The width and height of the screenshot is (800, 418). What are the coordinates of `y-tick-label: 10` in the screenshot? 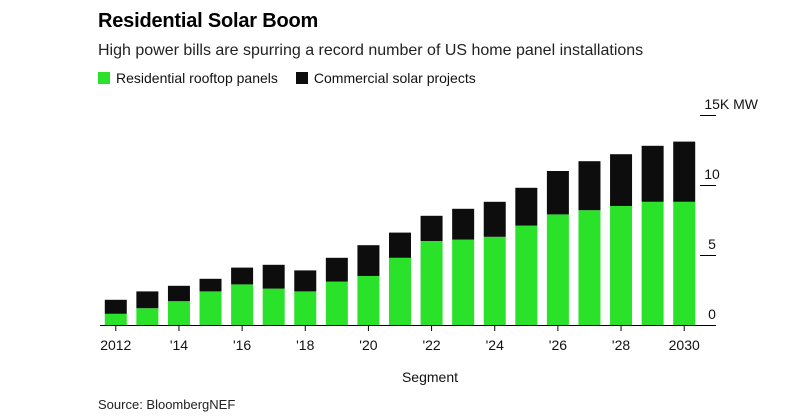 It's located at (712, 174).